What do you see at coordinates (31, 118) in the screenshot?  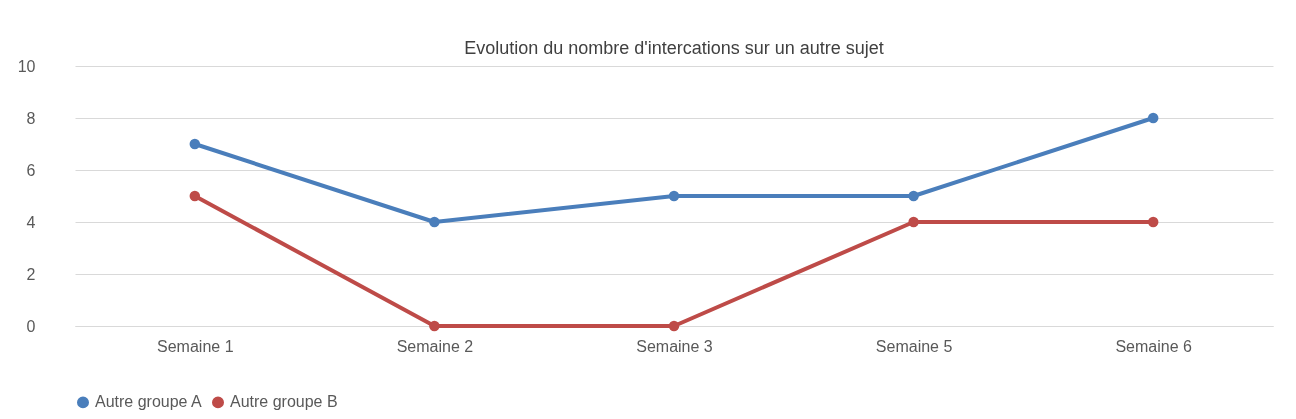 I see `y-tick-label: 8` at bounding box center [31, 118].